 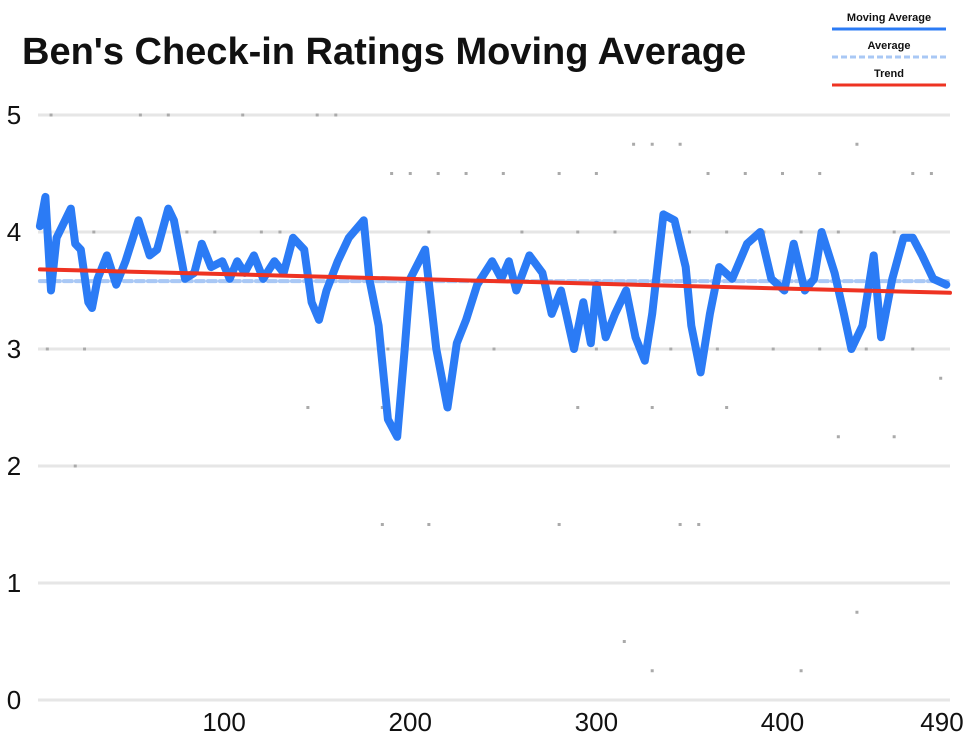 I want to click on y-tick-label: 0, so click(x=14, y=700).